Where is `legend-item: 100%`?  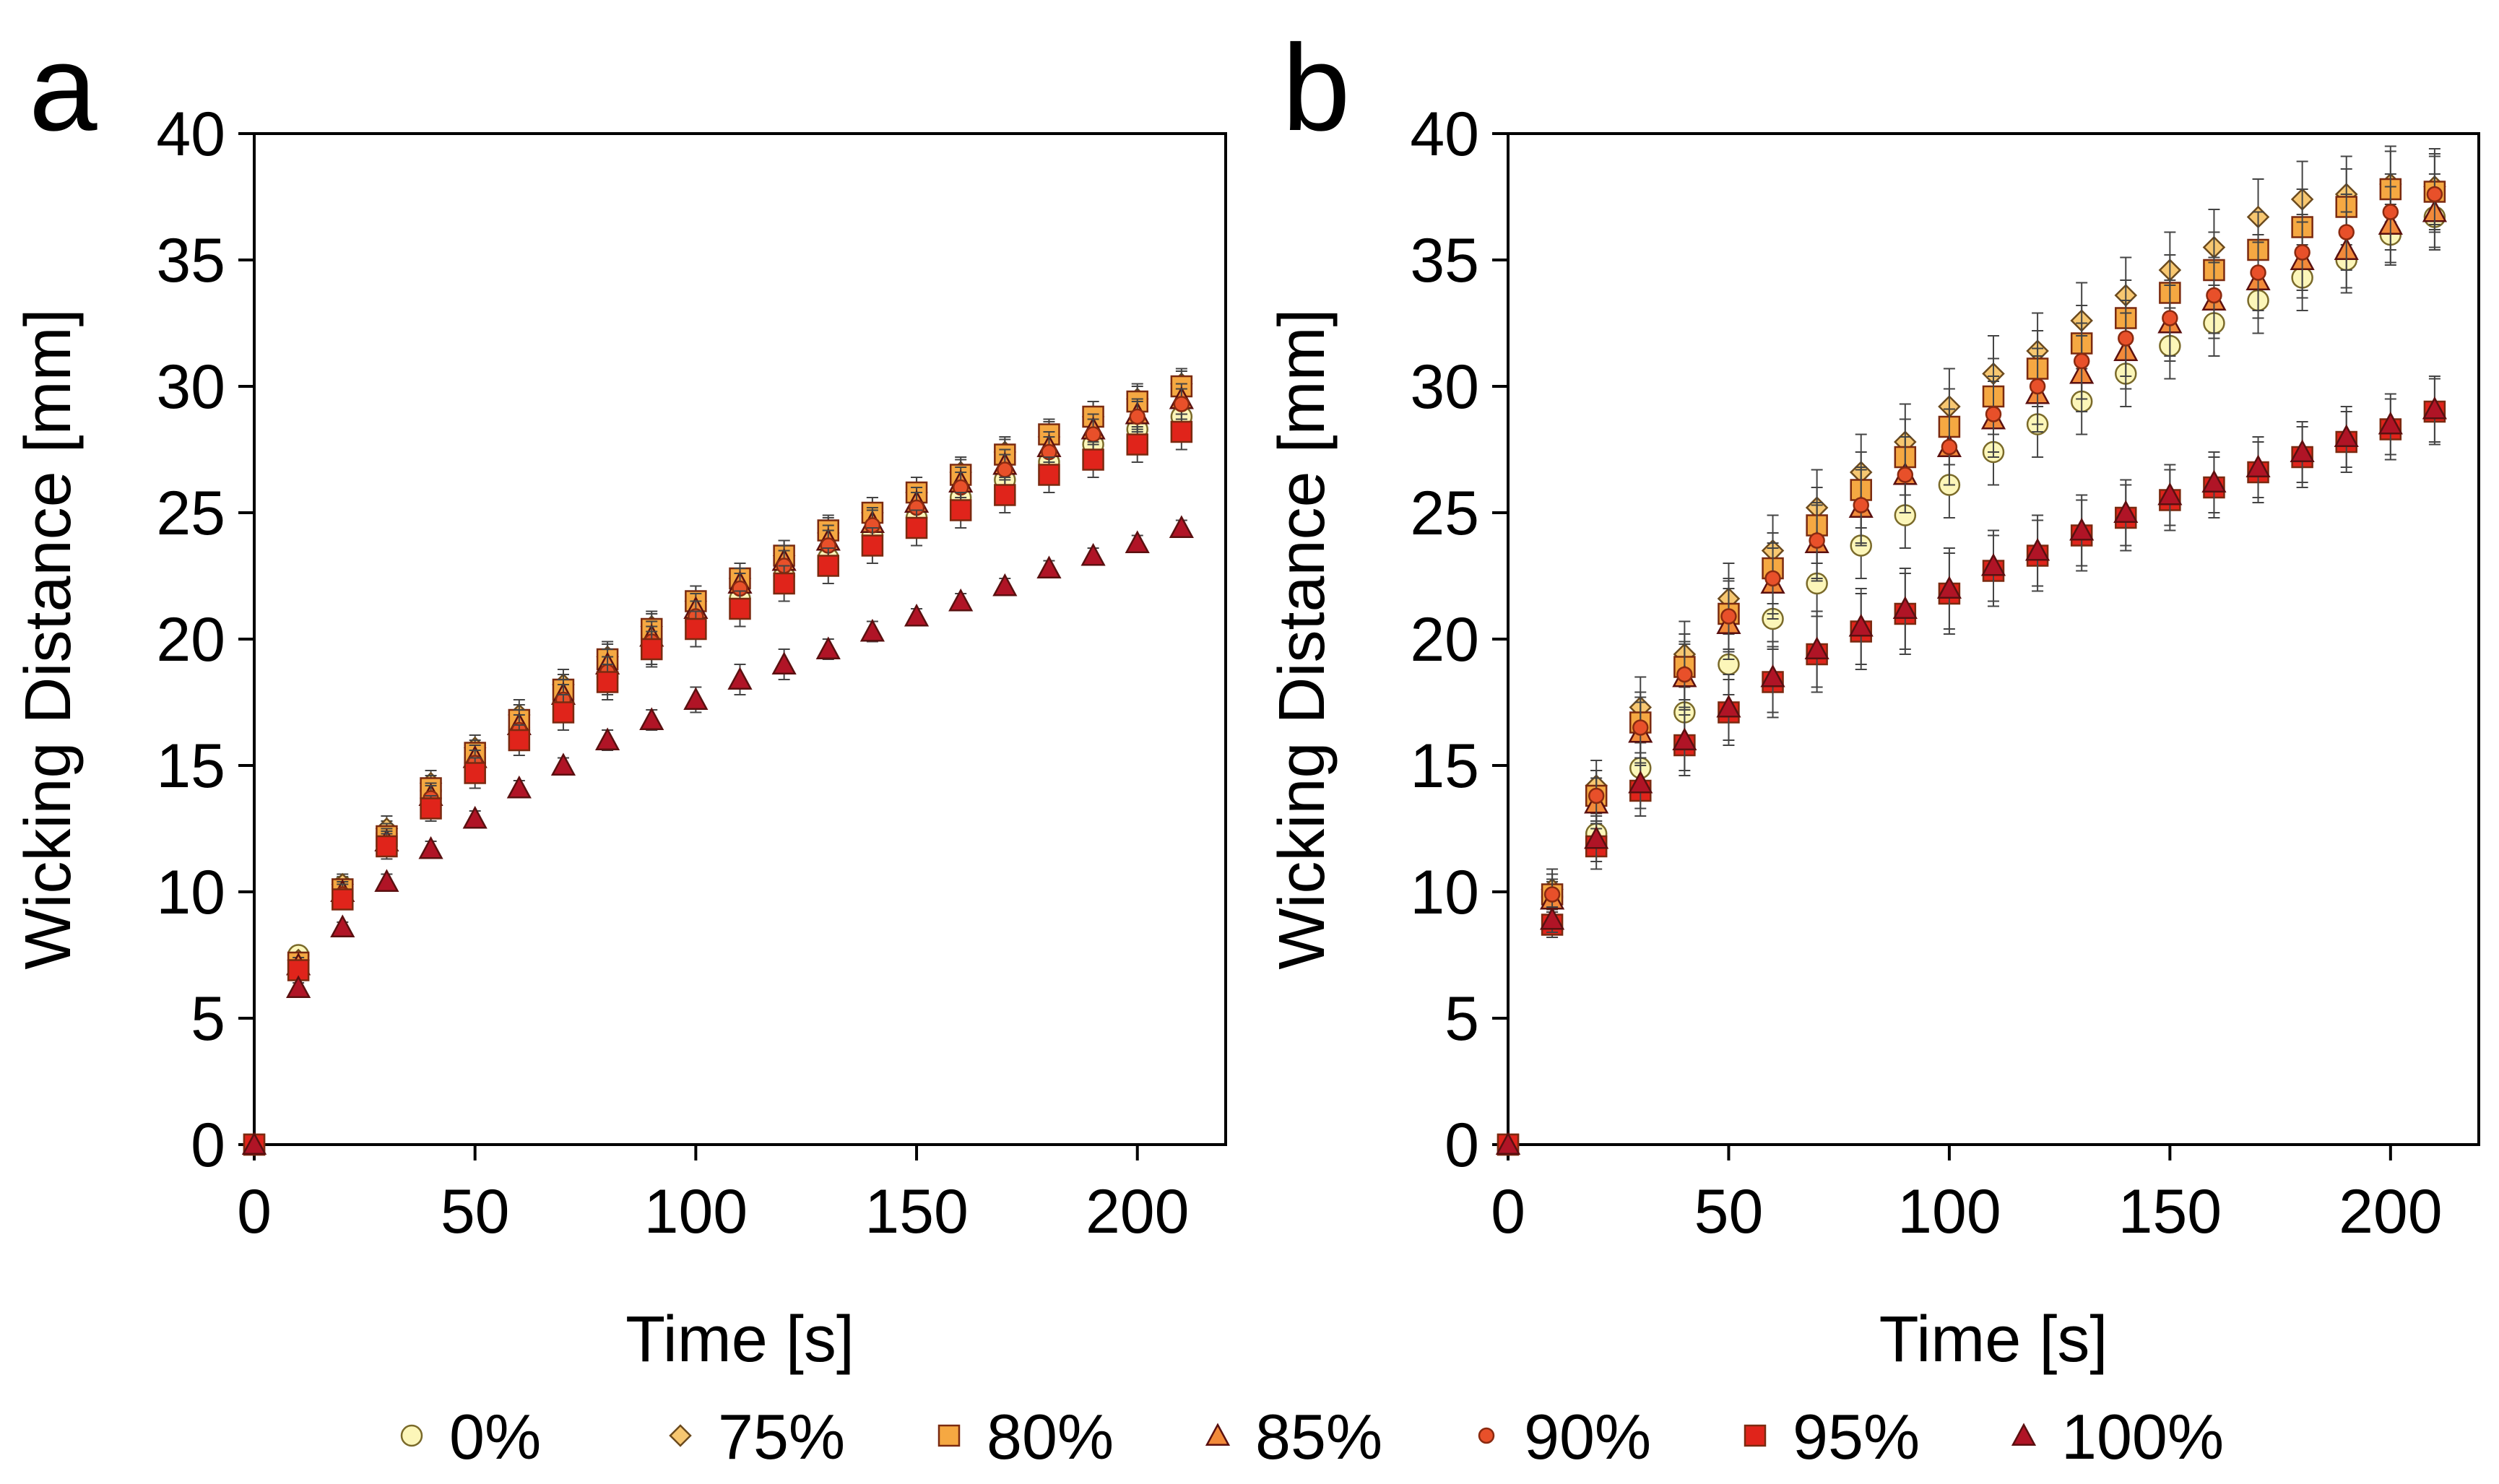 legend-item: 100% is located at coordinates (2117, 1436).